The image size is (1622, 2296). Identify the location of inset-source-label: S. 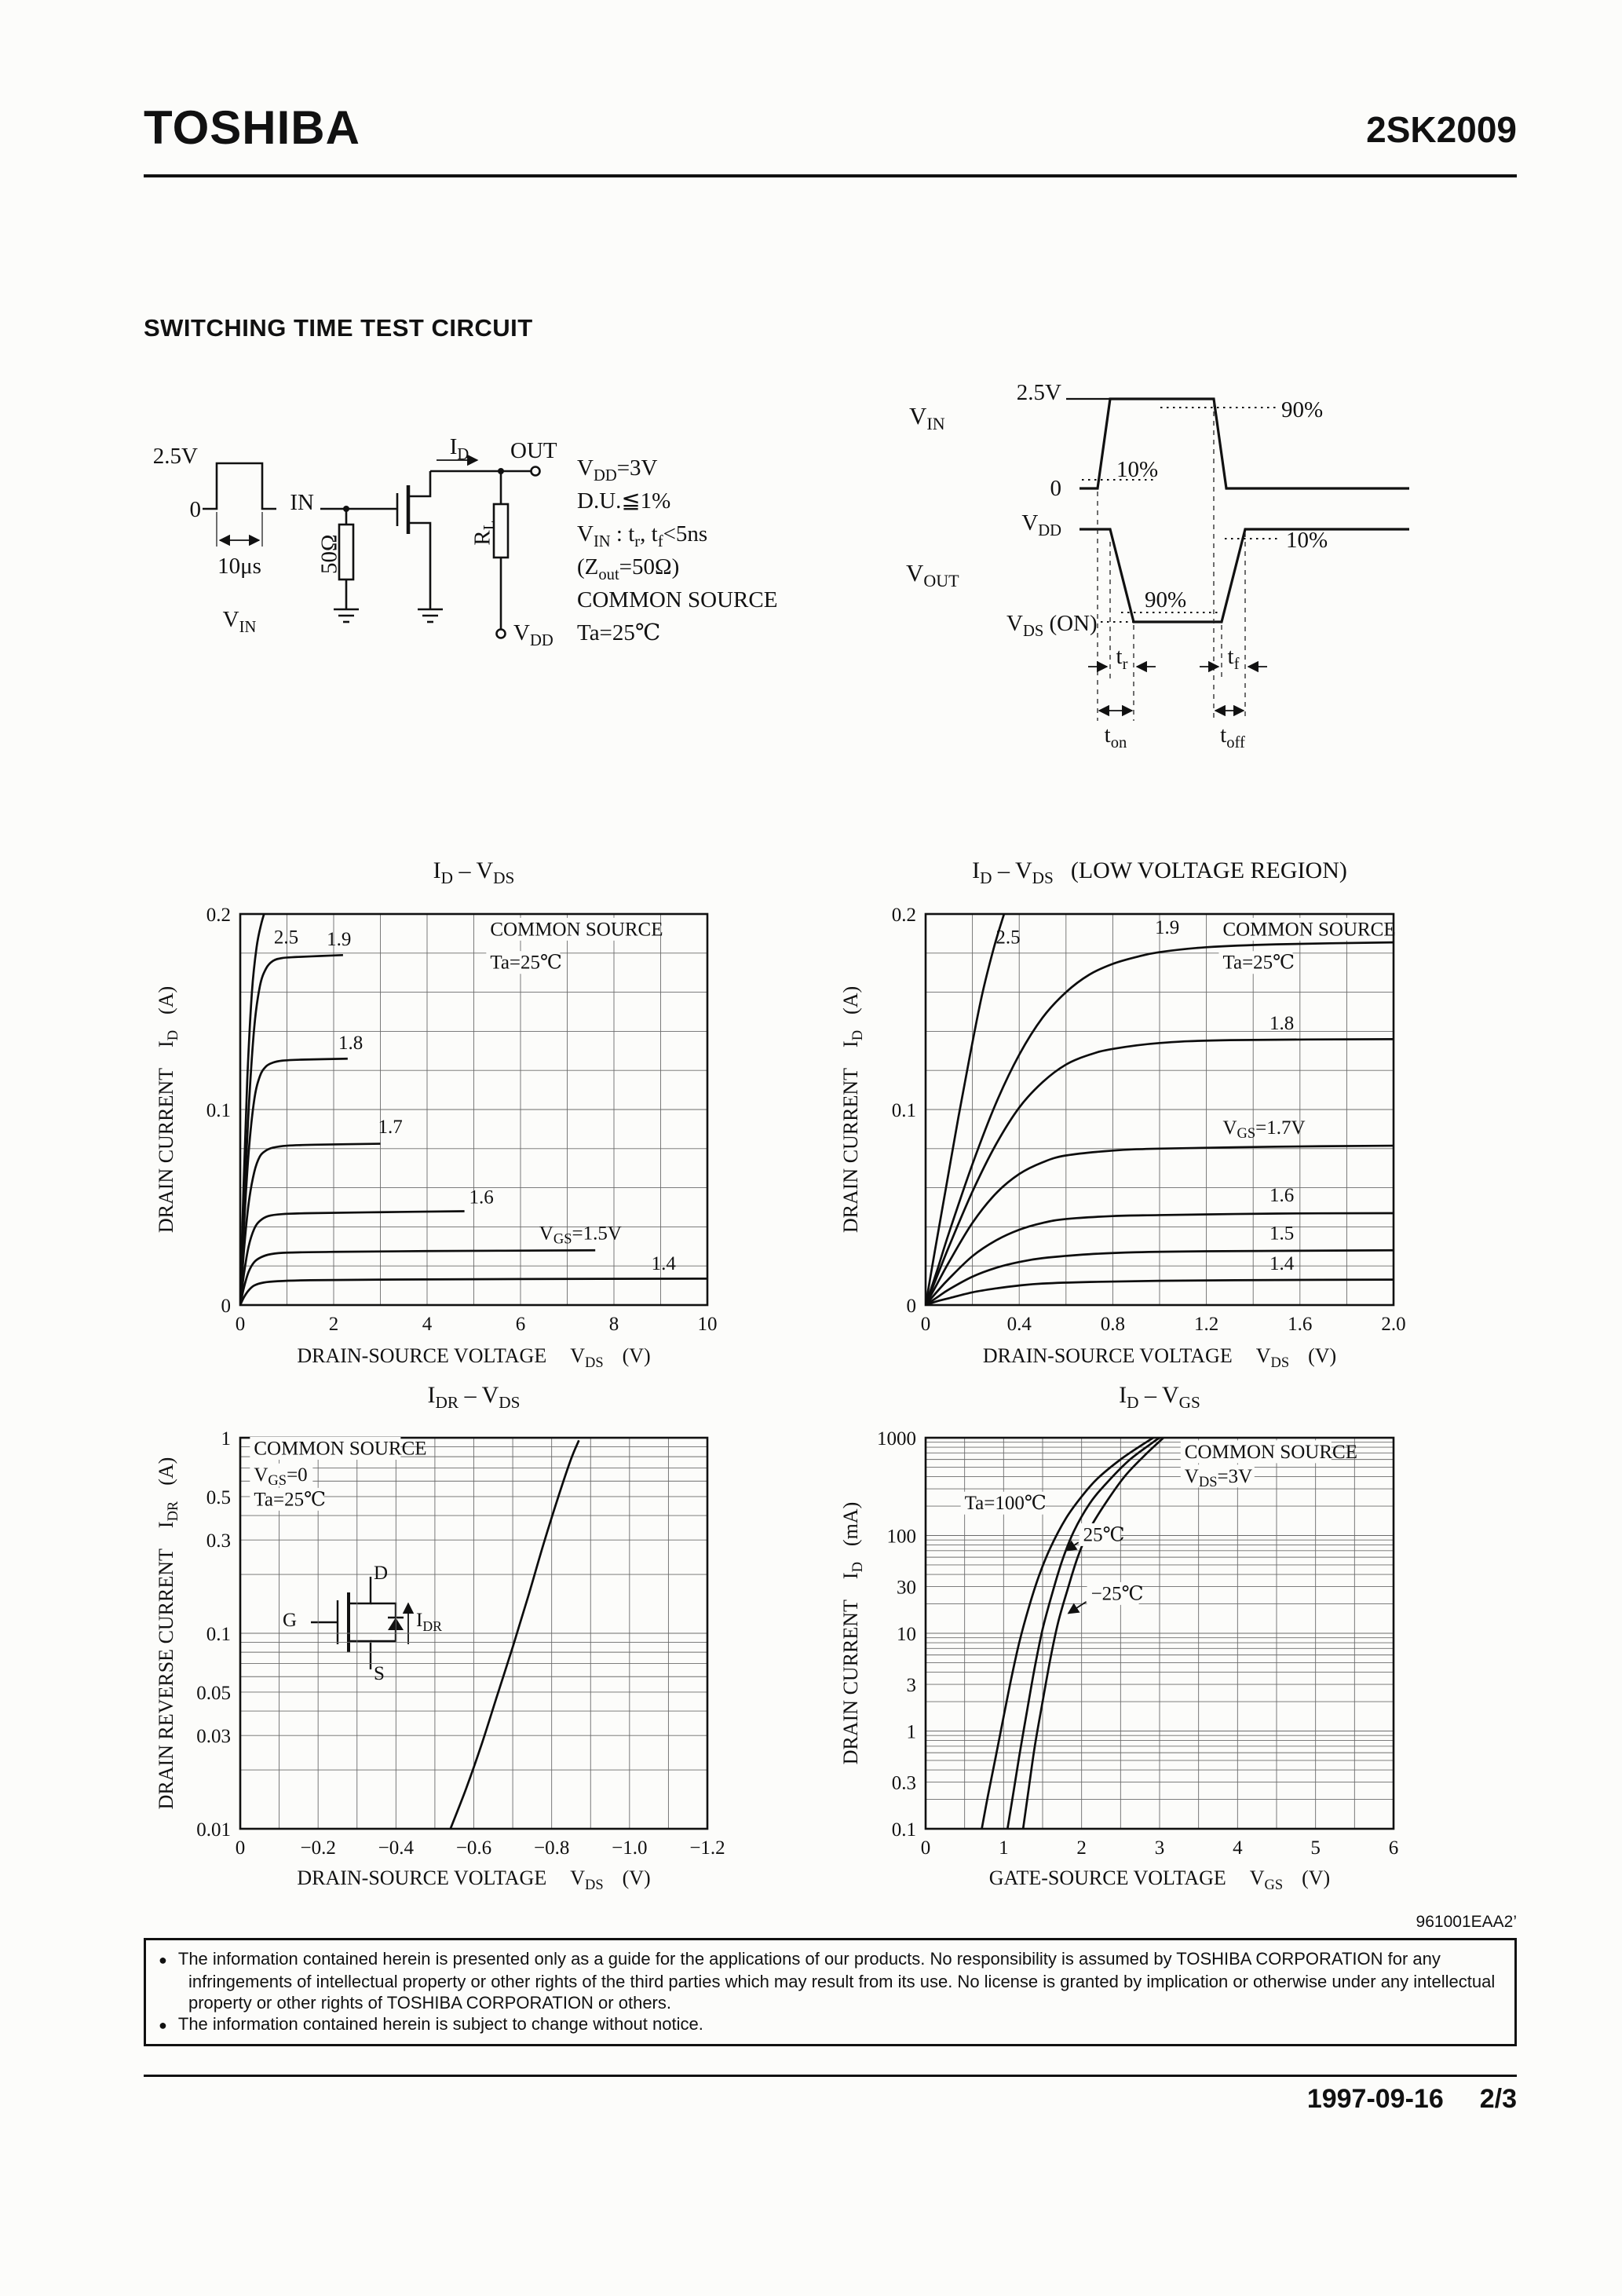
(379, 1674).